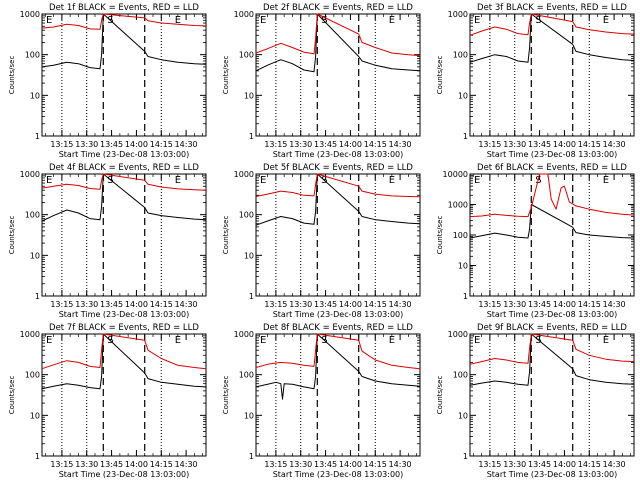 The width and height of the screenshot is (640, 480). What do you see at coordinates (124, 328) in the screenshot?
I see `chart-title: Det 7f BLACK = Events, RED = LLD` at bounding box center [124, 328].